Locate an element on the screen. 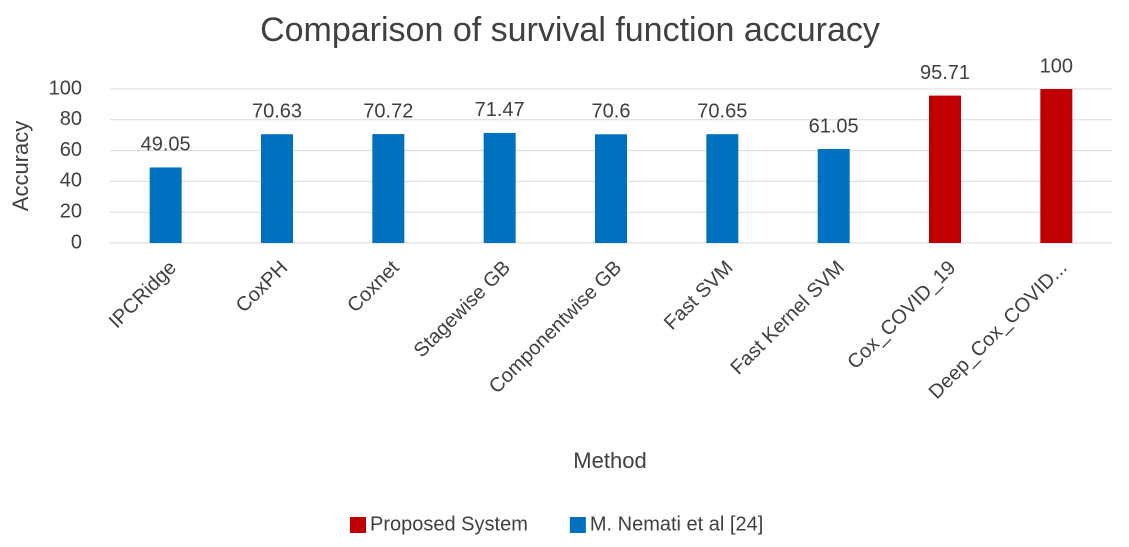 The height and width of the screenshot is (547, 1129). y-tick-label: 20 is located at coordinates (71, 211).